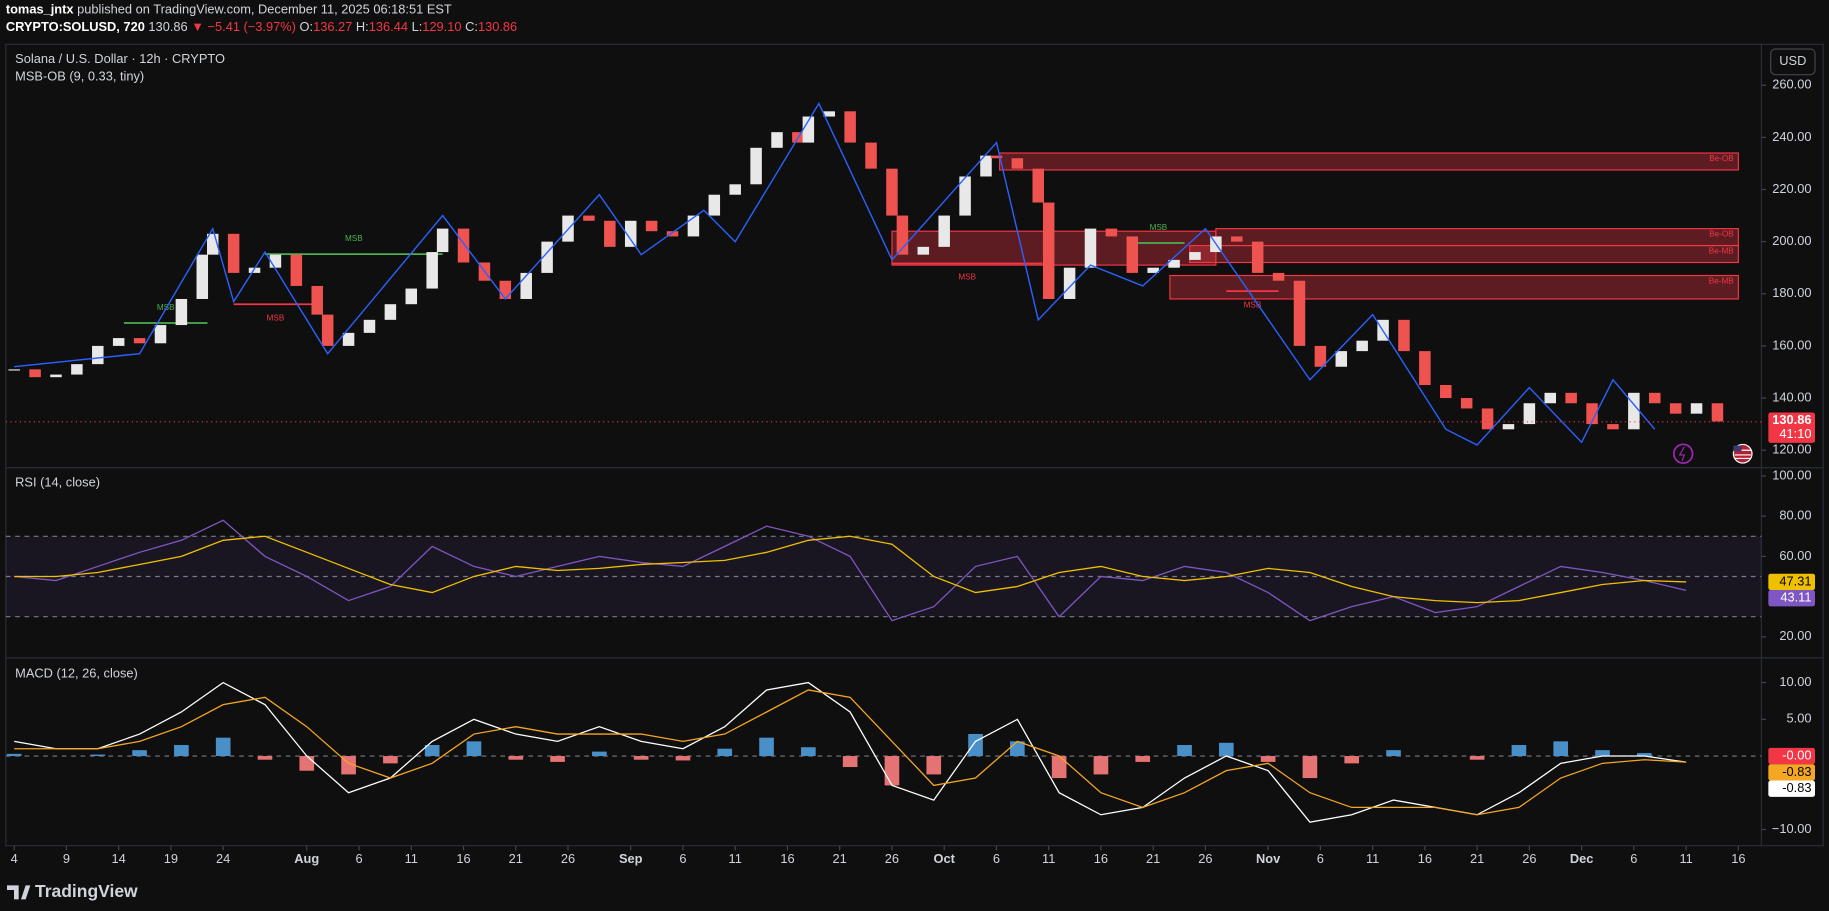  I want to click on low-value: 129.10, so click(441, 26).